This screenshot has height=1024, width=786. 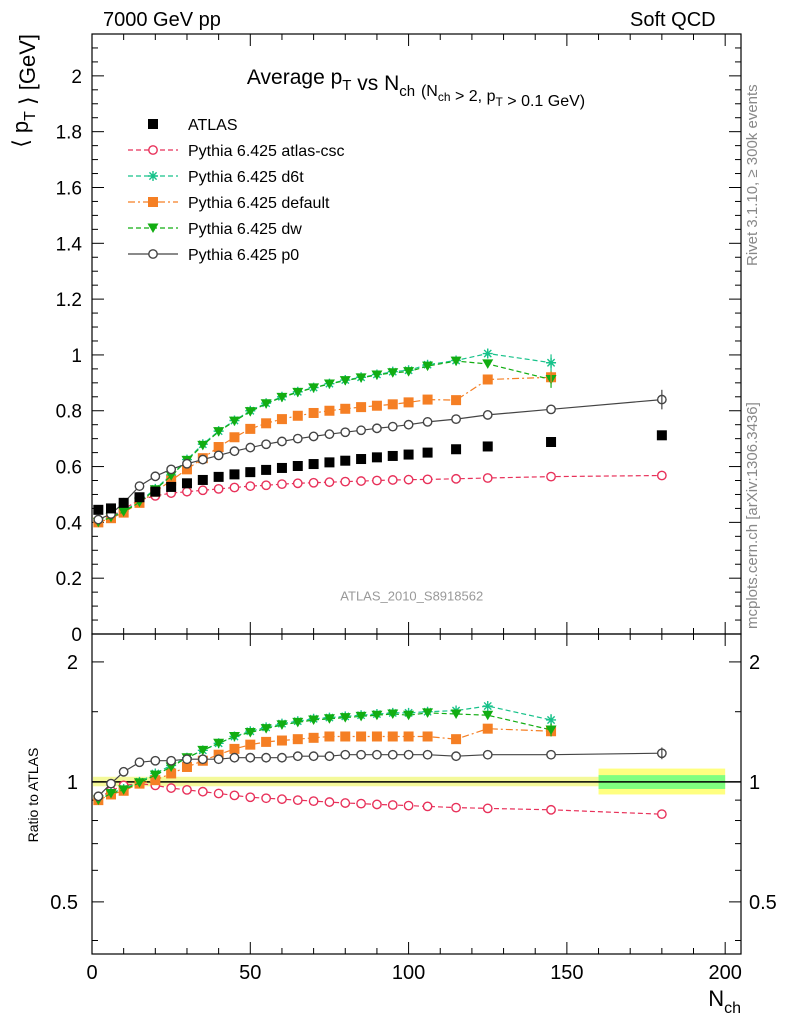 I want to click on x-tick-label: 200, so click(x=724, y=973).